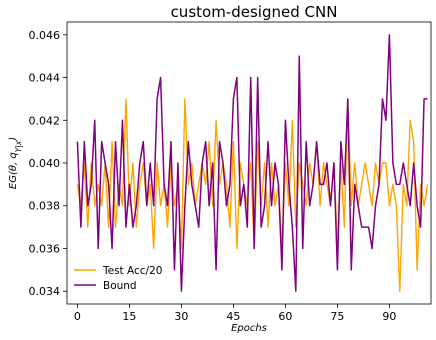 The width and height of the screenshot is (436, 340). I want to click on x-tick-label: 0, so click(77, 316).